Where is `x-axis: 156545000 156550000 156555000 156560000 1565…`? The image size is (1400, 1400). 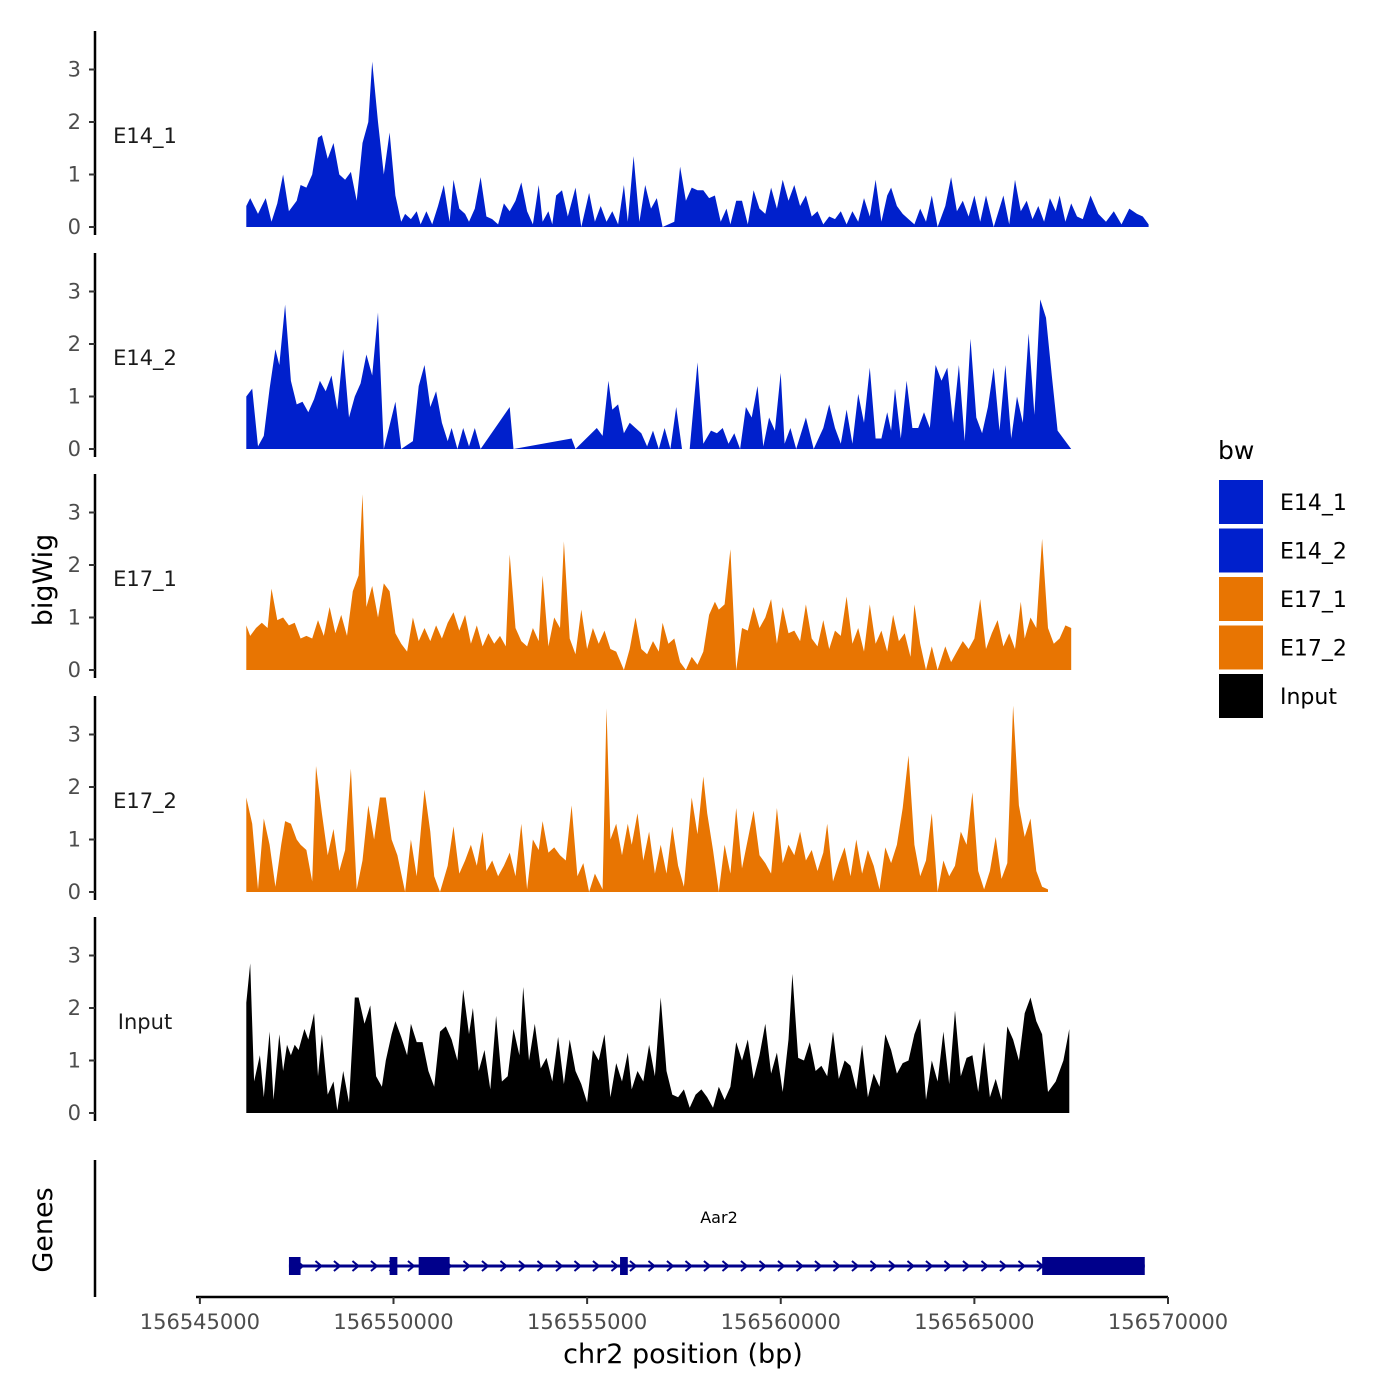
x-axis: 156545000 156550000 156555000 156560000 1565… is located at coordinates (684, 1314).